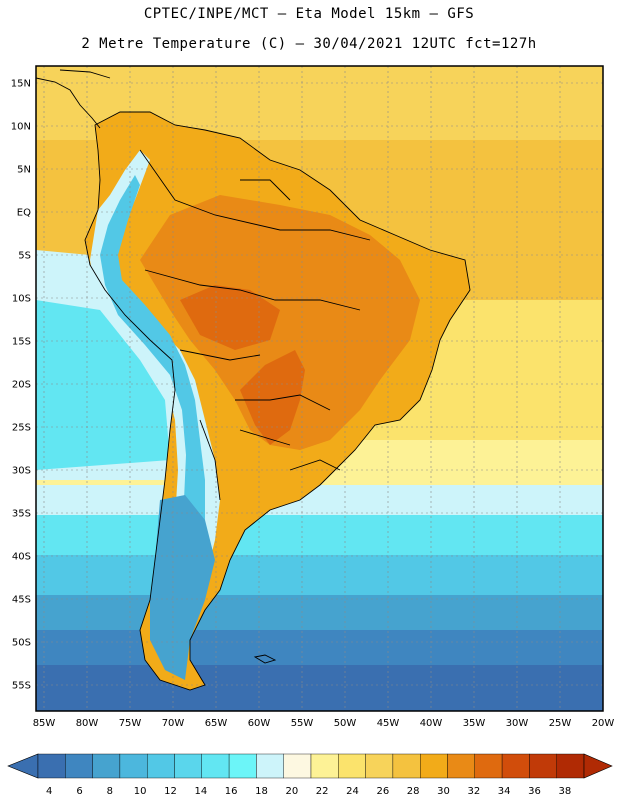 The height and width of the screenshot is (804, 618). I want to click on lat-label: 30S, so click(21, 471).